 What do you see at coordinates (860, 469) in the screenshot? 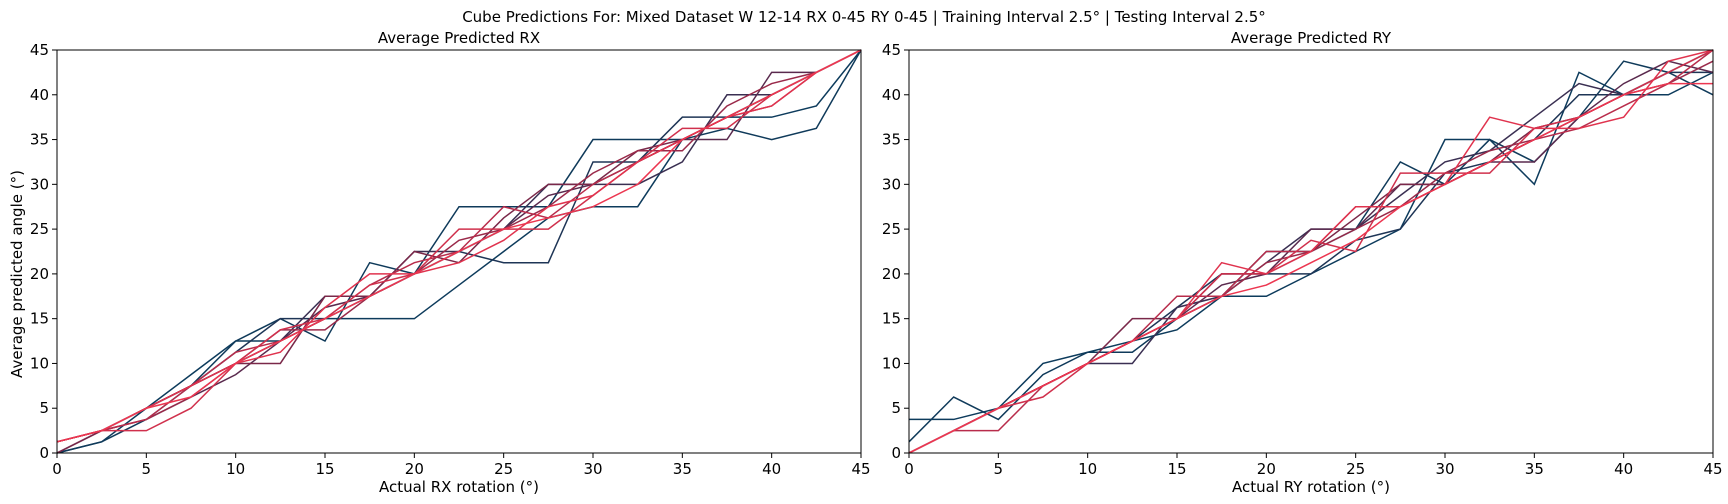
I see `x-tick-label-rx: 45` at bounding box center [860, 469].